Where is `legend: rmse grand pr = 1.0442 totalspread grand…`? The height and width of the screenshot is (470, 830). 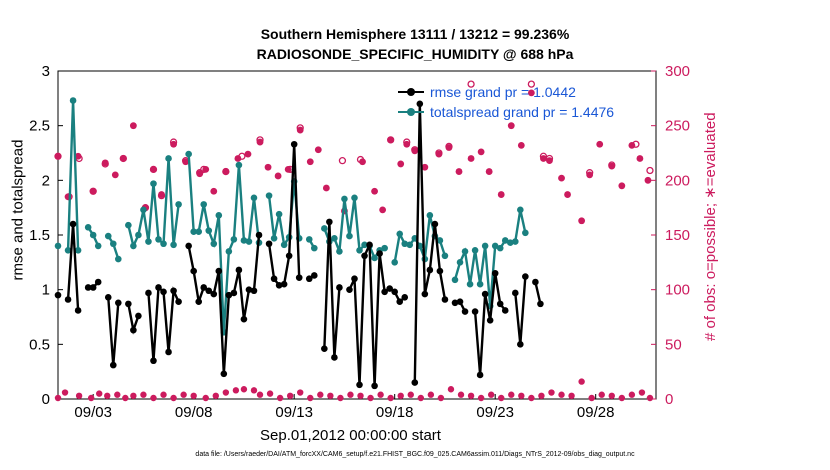
legend: rmse grand pr = 1.0442 totalspread grand… is located at coordinates (506, 102).